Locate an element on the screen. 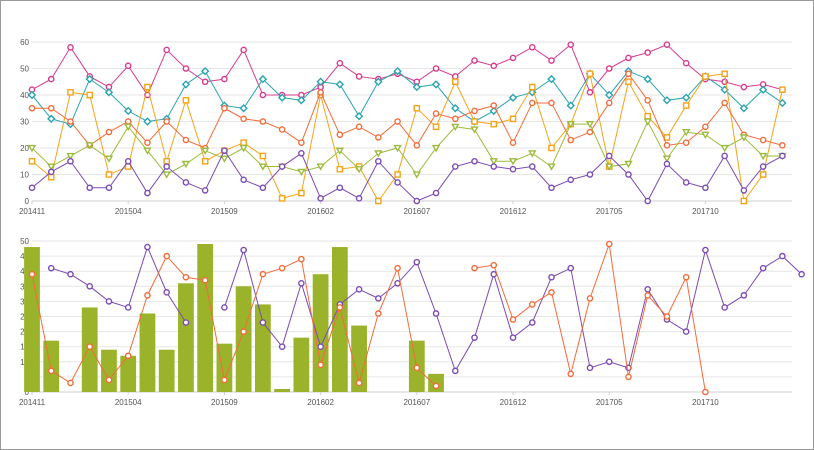 This screenshot has width=814, height=450. x-tick-label: 201602 is located at coordinates (320, 211).